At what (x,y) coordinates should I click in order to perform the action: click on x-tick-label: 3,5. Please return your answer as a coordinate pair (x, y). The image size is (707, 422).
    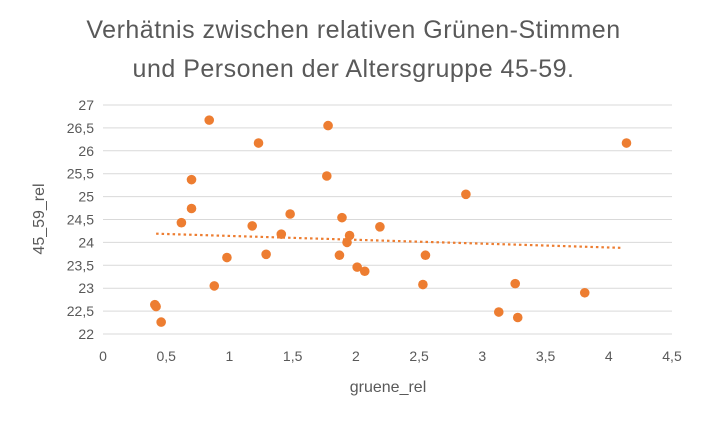
    Looking at the image, I should click on (546, 356).